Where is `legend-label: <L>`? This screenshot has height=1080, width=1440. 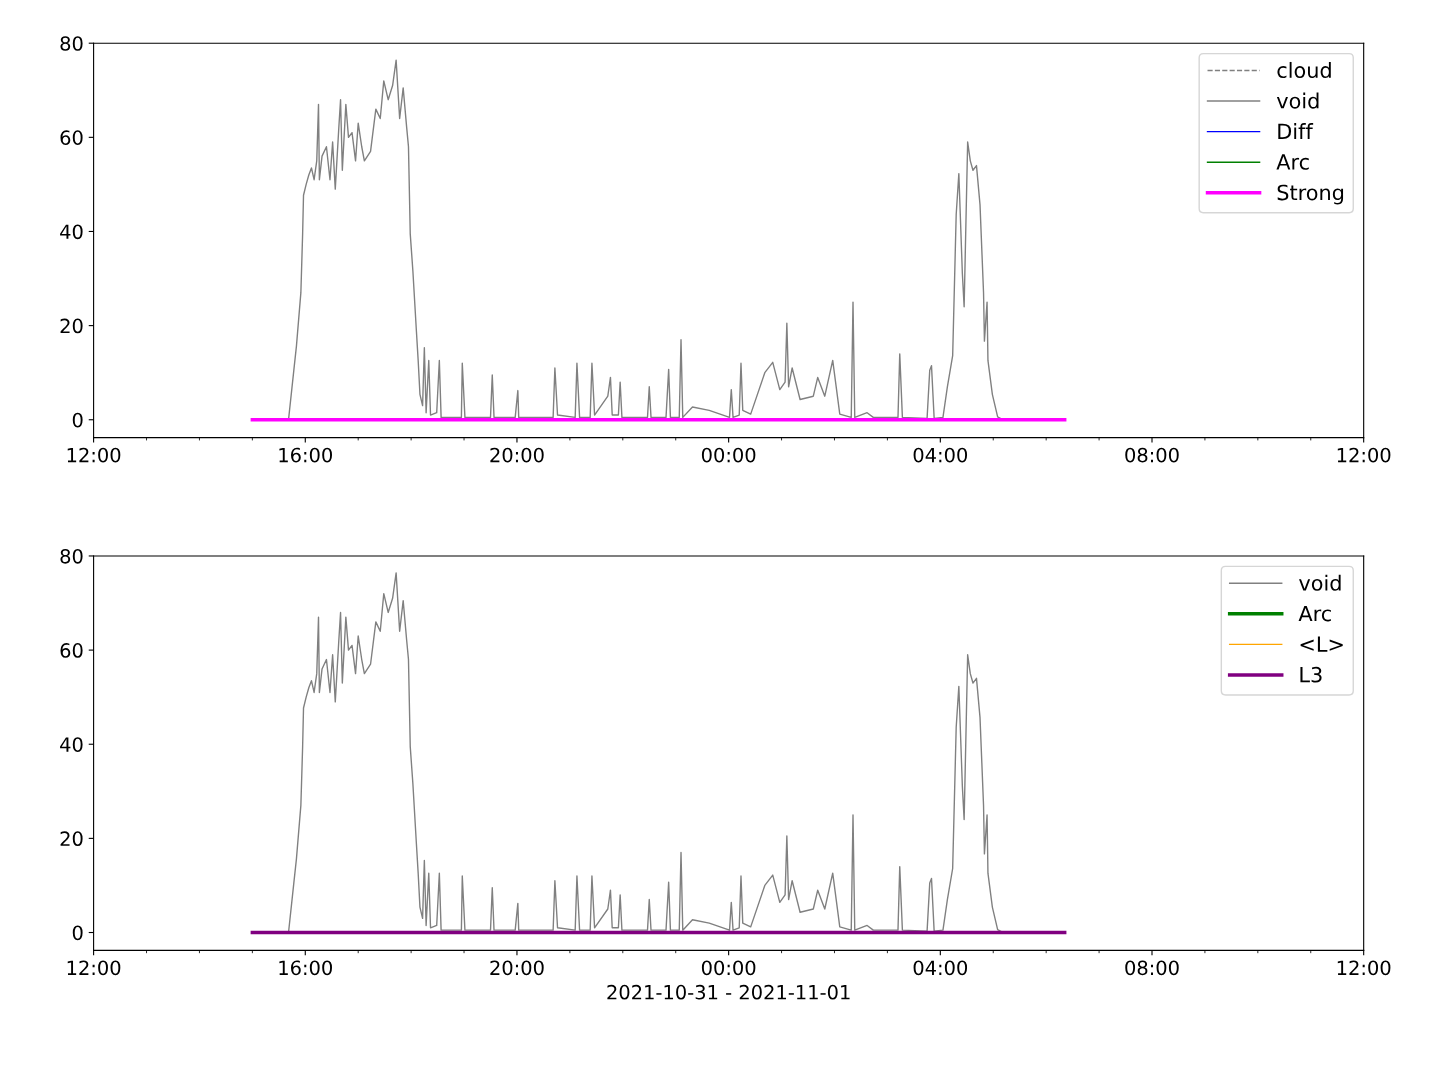 legend-label: <L> is located at coordinates (1321, 644).